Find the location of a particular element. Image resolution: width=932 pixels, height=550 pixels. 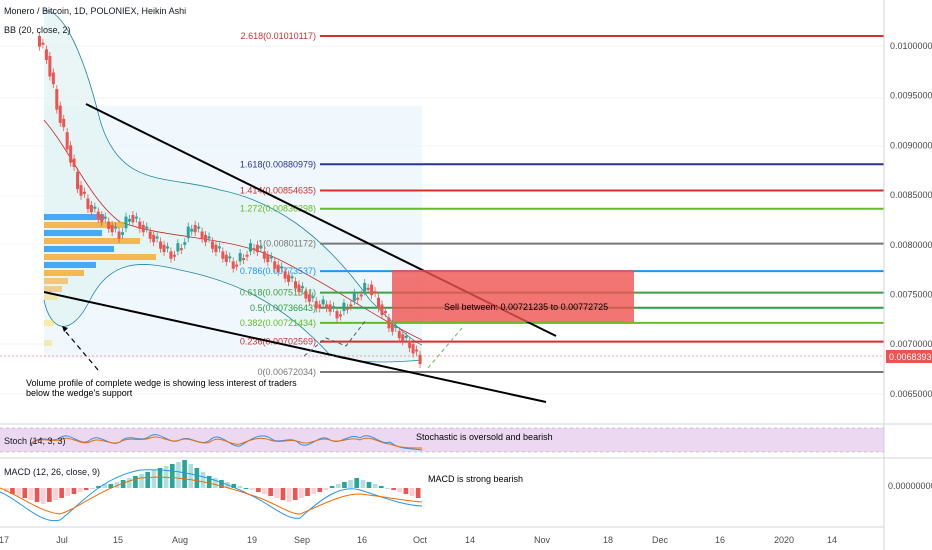

time-tick-label: 15 is located at coordinates (118, 540).